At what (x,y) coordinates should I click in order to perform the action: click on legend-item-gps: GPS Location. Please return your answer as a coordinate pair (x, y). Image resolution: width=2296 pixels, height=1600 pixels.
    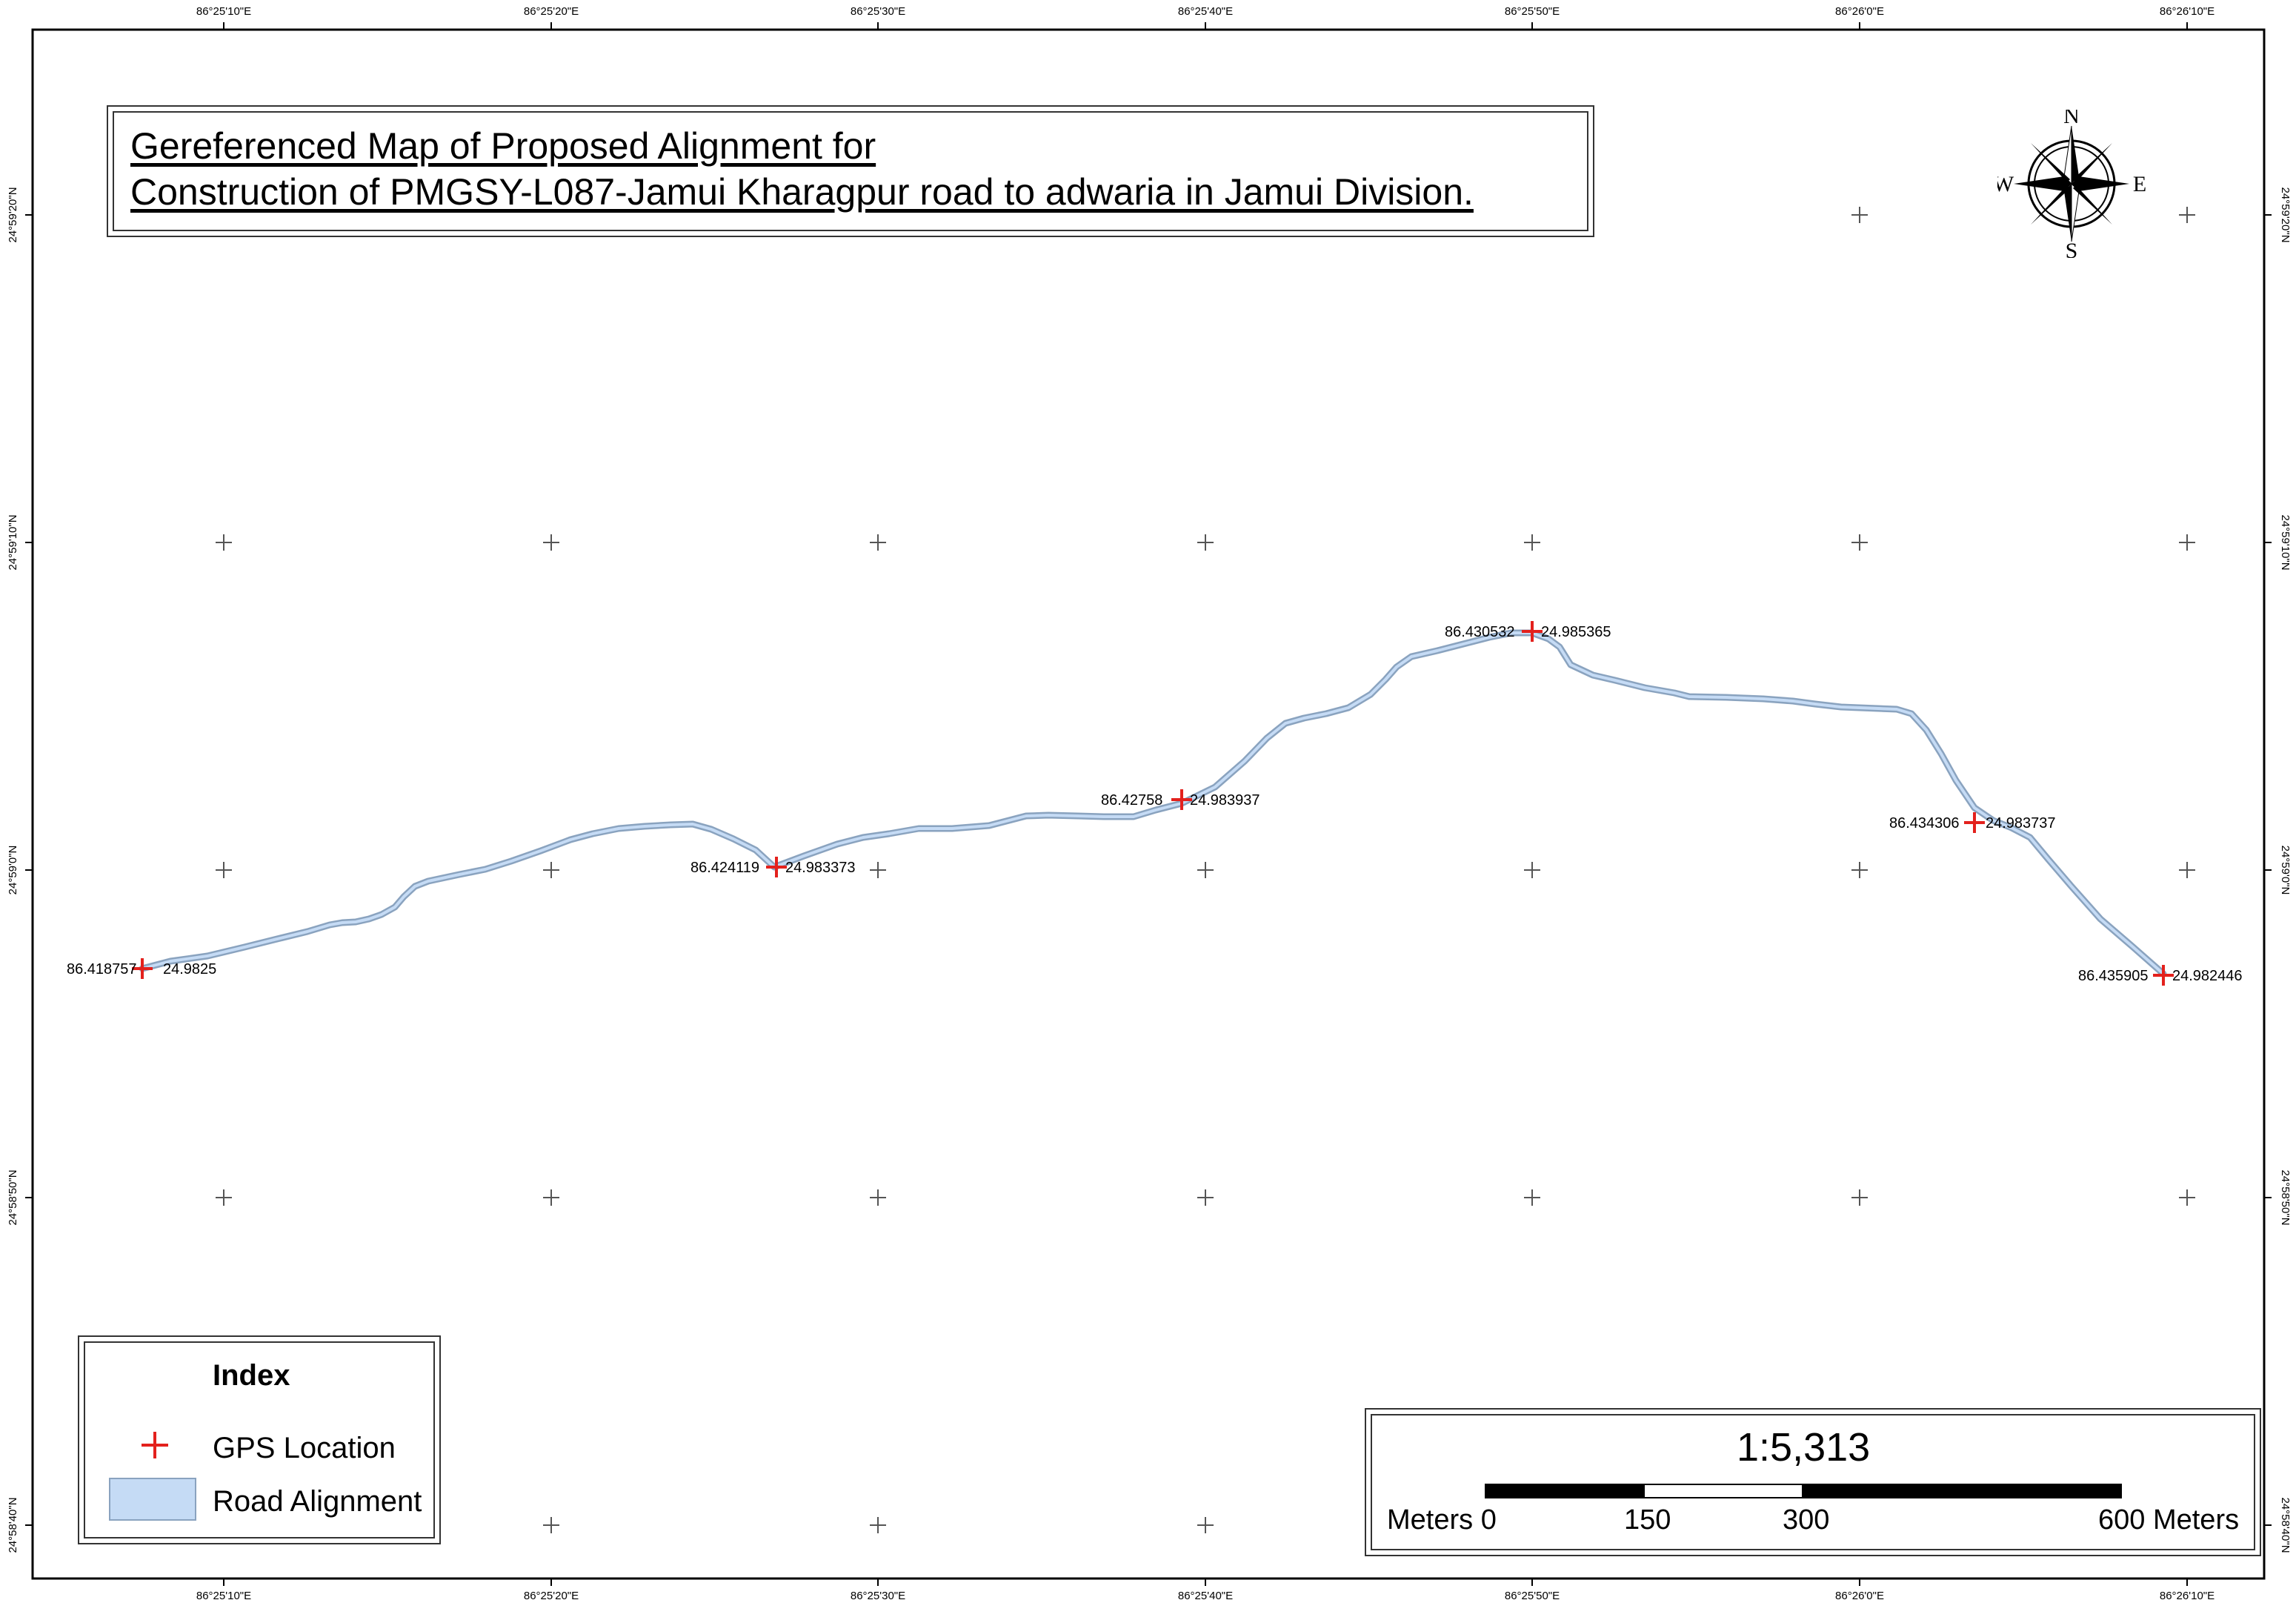
    Looking at the image, I should click on (260, 1449).